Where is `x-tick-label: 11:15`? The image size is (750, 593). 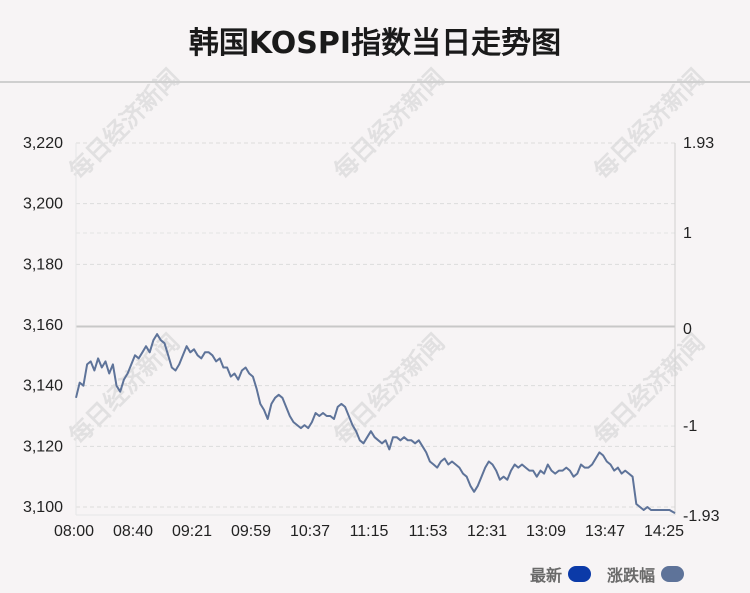
x-tick-label: 11:15 is located at coordinates (369, 531).